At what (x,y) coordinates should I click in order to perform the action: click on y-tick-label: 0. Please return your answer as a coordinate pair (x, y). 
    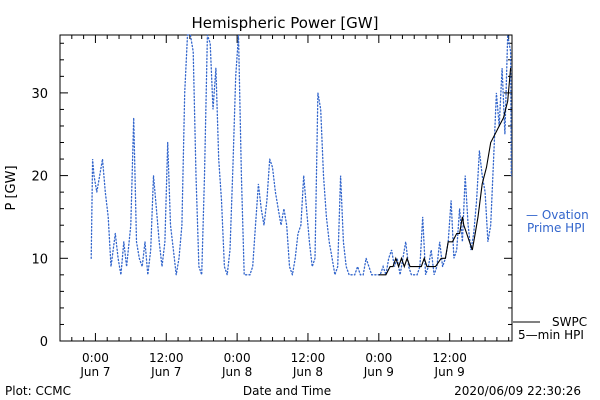
    Looking at the image, I should click on (44, 342).